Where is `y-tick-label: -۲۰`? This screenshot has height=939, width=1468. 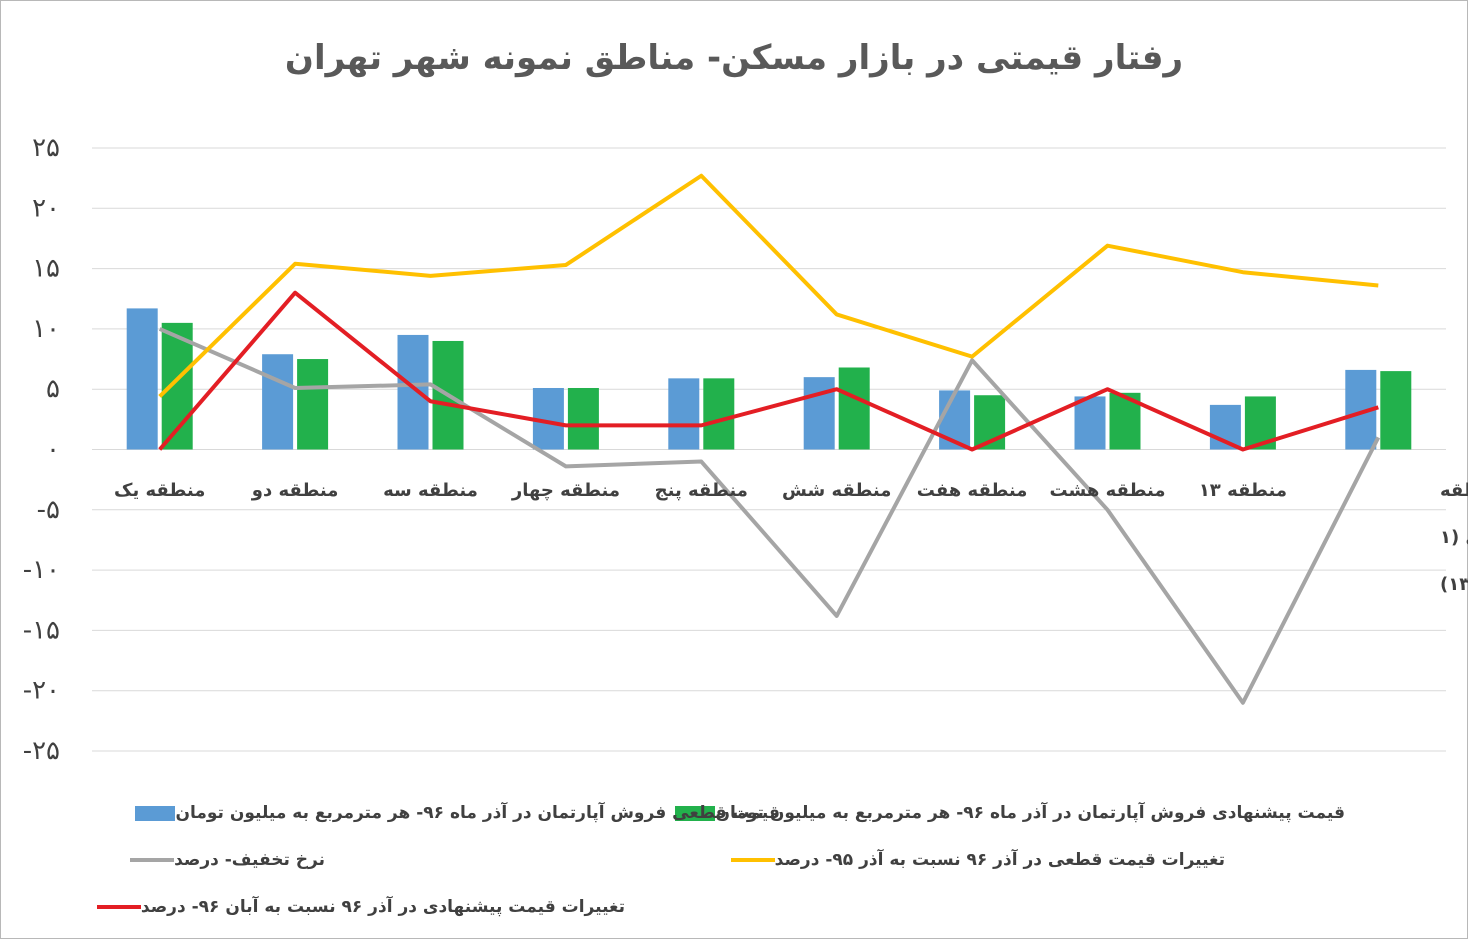 y-tick-label: -۲۰ is located at coordinates (41, 691).